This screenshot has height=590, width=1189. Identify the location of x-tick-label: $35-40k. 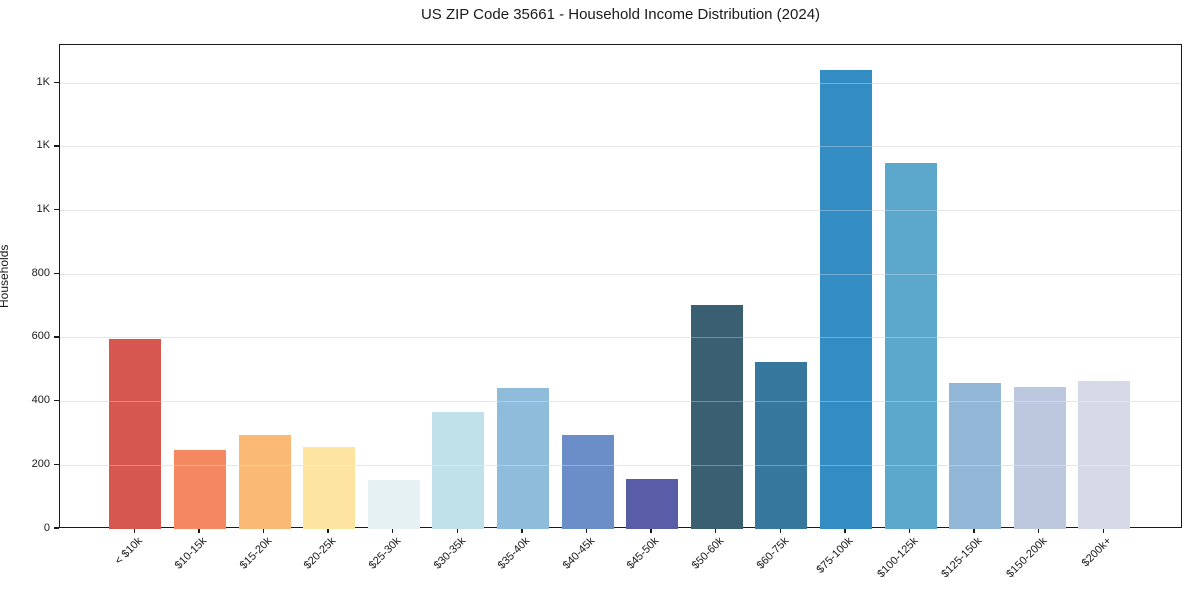
(514, 553).